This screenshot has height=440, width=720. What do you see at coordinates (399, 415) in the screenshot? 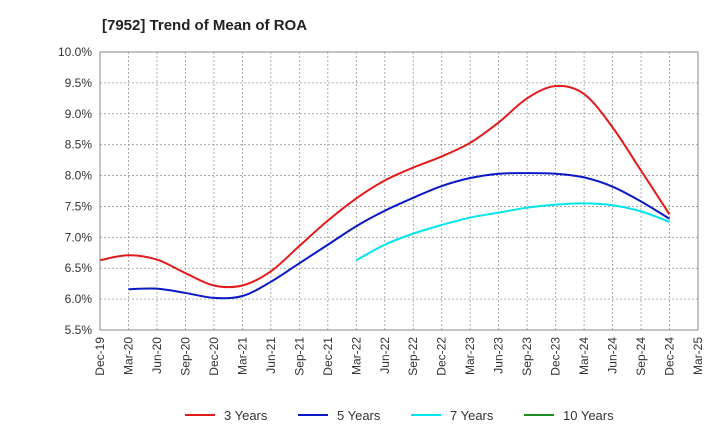
I see `legend: 3 Years 5 Years 7 Years 10 Years` at bounding box center [399, 415].